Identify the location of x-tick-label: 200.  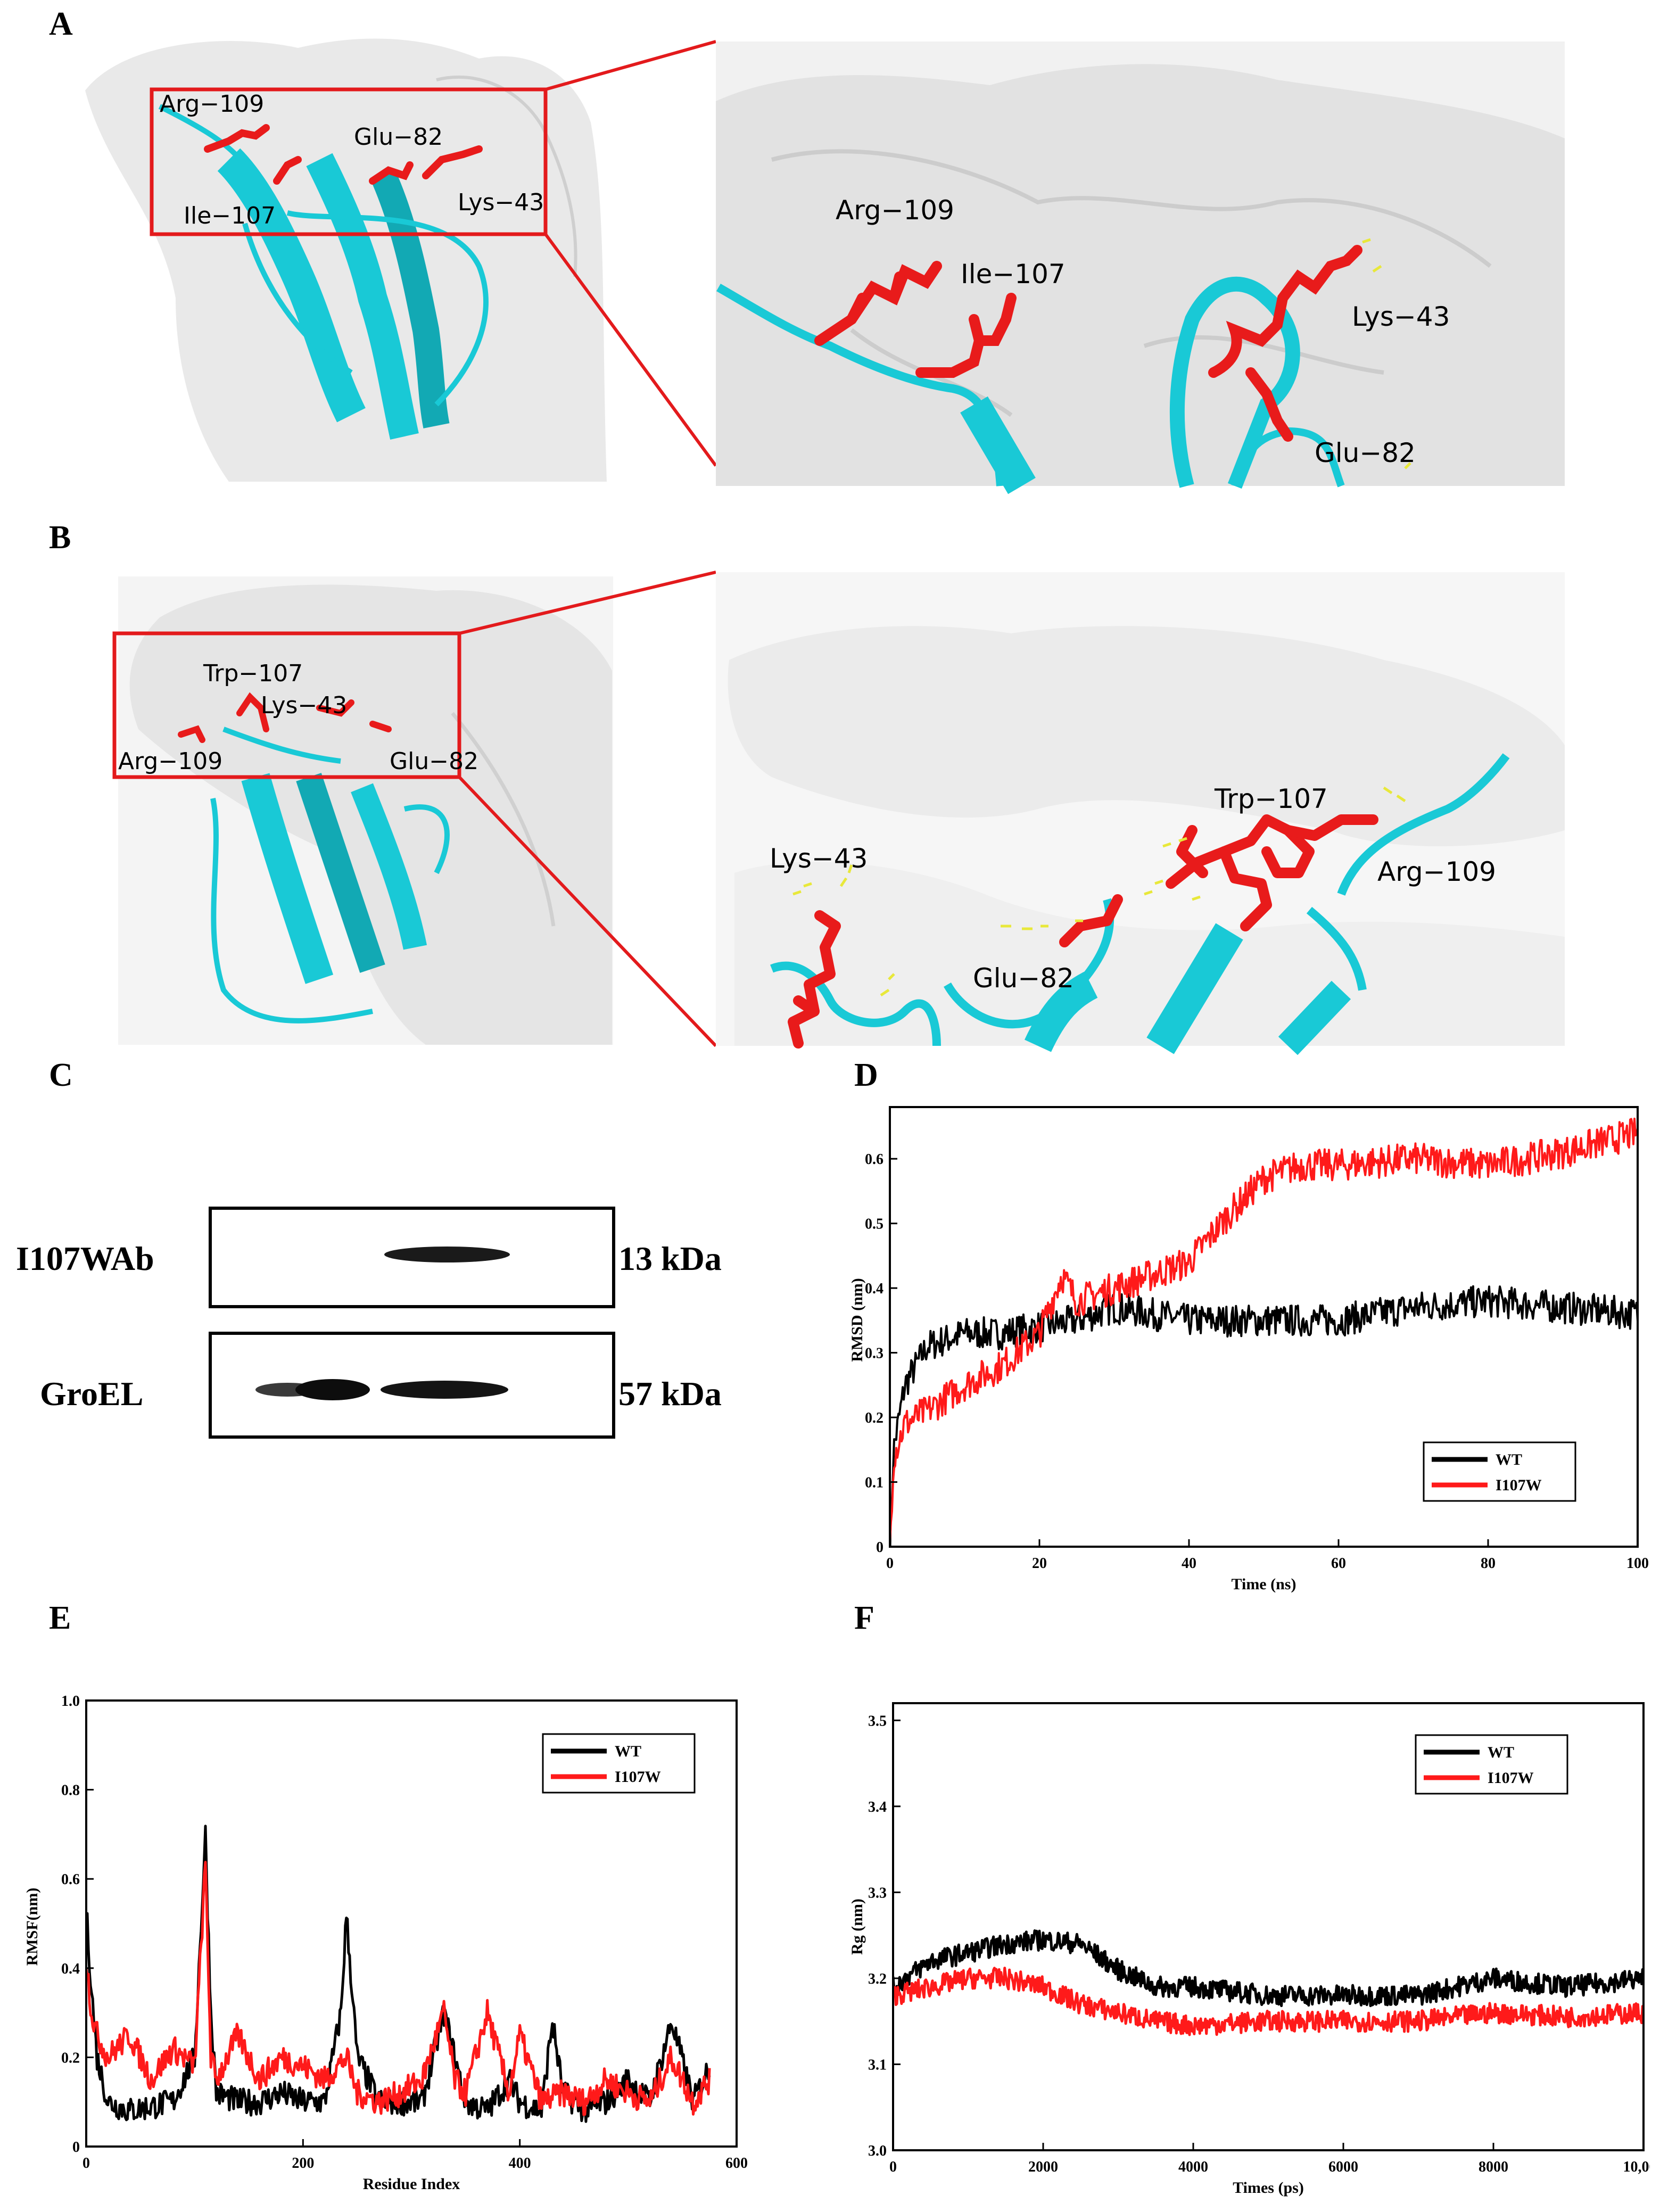
(303, 2163).